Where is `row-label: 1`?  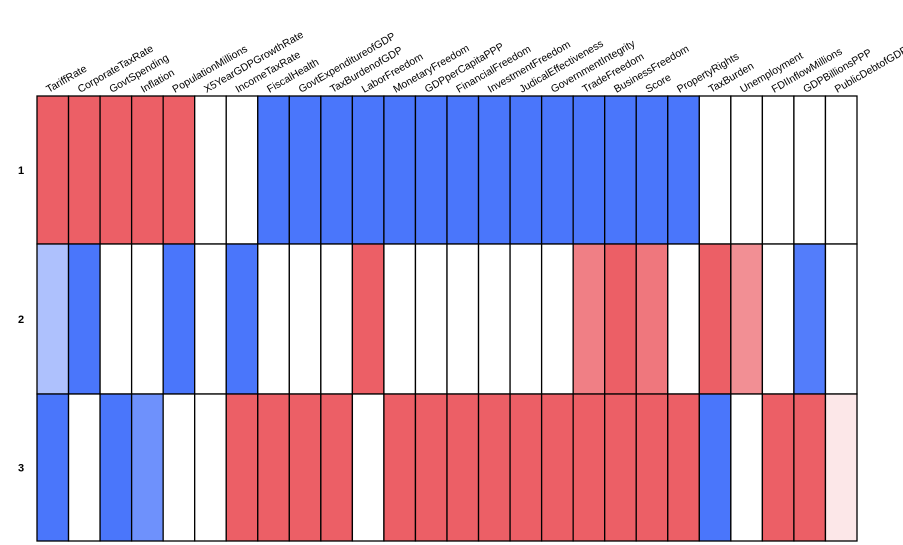 row-label: 1 is located at coordinates (21, 171).